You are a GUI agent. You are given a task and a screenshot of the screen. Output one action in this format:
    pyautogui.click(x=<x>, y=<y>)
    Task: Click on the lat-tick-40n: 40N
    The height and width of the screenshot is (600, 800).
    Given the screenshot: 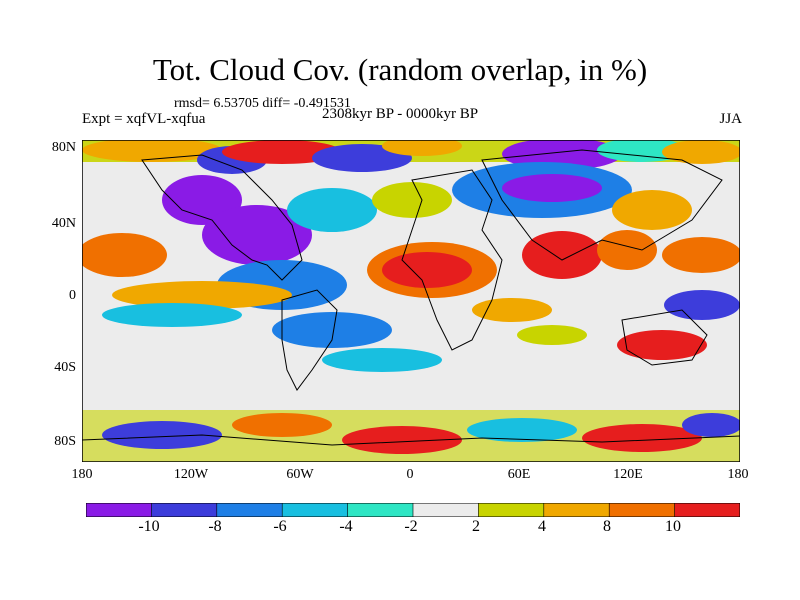 What is the action you would take?
    pyautogui.click(x=63, y=223)
    